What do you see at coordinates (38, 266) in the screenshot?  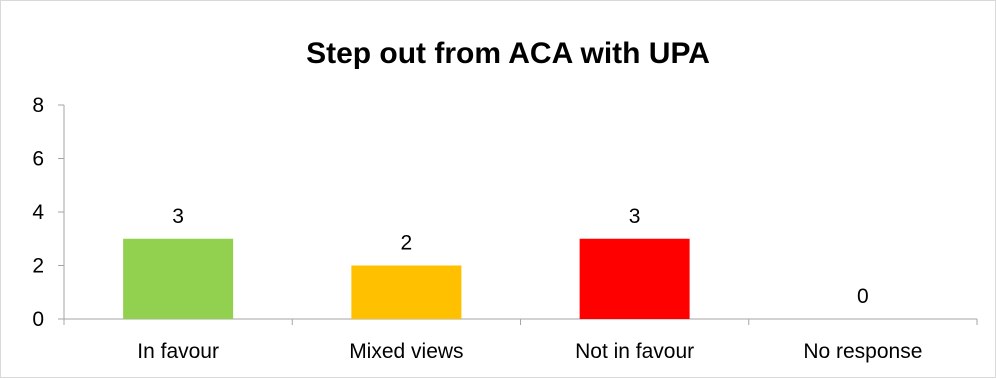 I see `y-tick-label: 2` at bounding box center [38, 266].